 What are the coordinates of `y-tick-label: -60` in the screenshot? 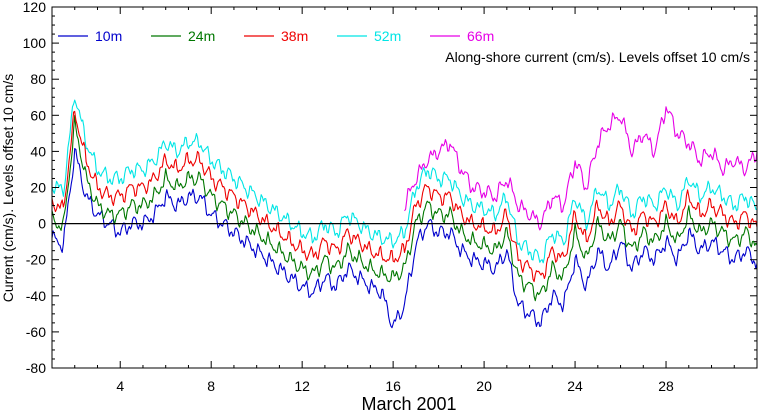 It's located at (36, 332).